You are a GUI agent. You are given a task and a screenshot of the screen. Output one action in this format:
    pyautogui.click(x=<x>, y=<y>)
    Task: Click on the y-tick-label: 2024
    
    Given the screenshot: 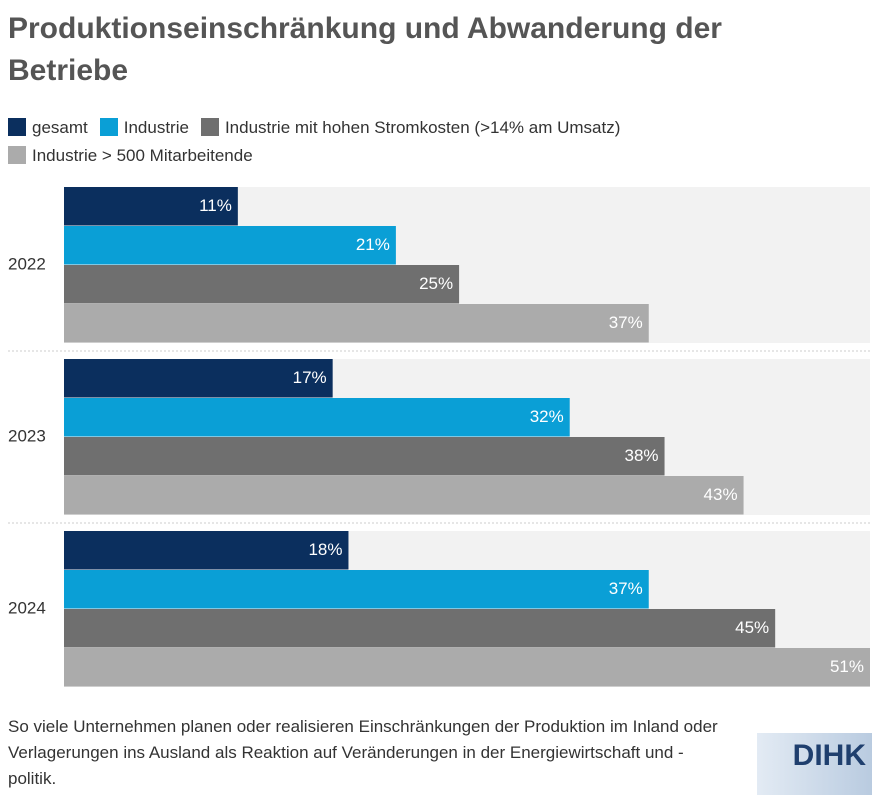 What is the action you would take?
    pyautogui.click(x=27, y=607)
    